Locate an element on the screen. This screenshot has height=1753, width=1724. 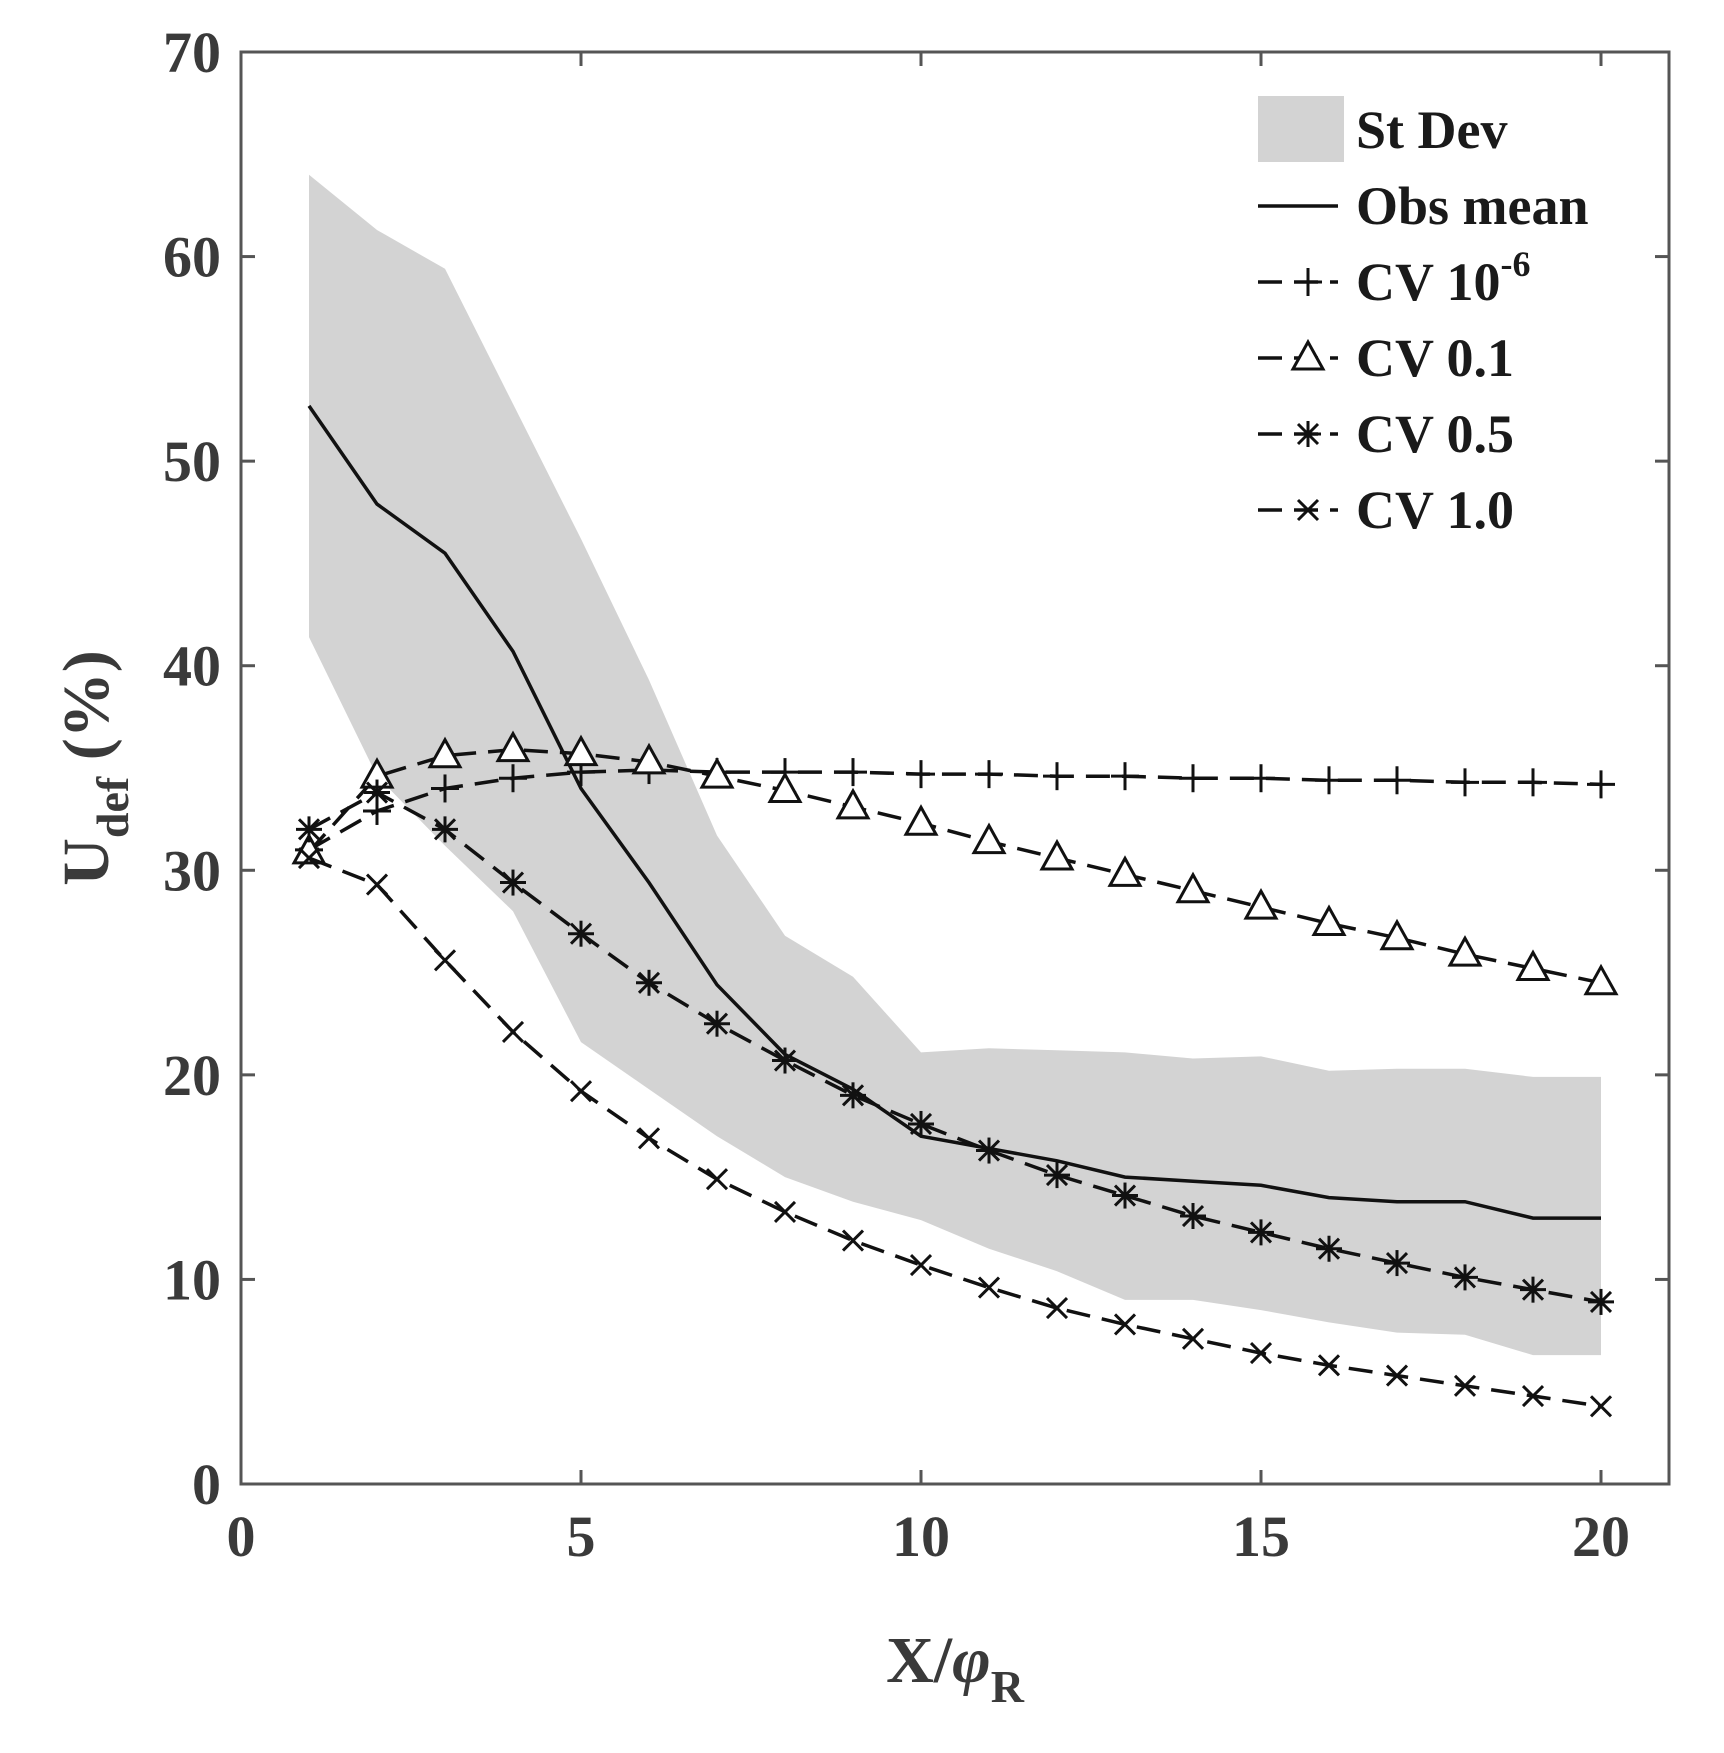
legend-label-st-dev: St Dev is located at coordinates (1431, 130).